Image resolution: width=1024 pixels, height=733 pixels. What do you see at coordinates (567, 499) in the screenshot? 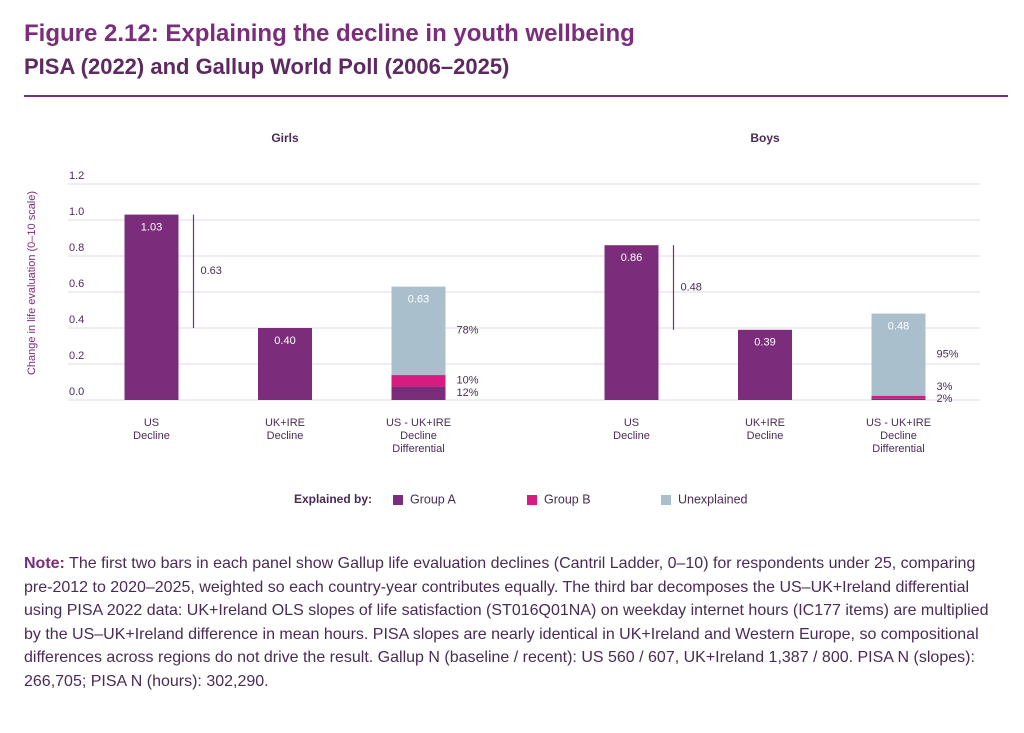
I see `legend-label: Group B` at bounding box center [567, 499].